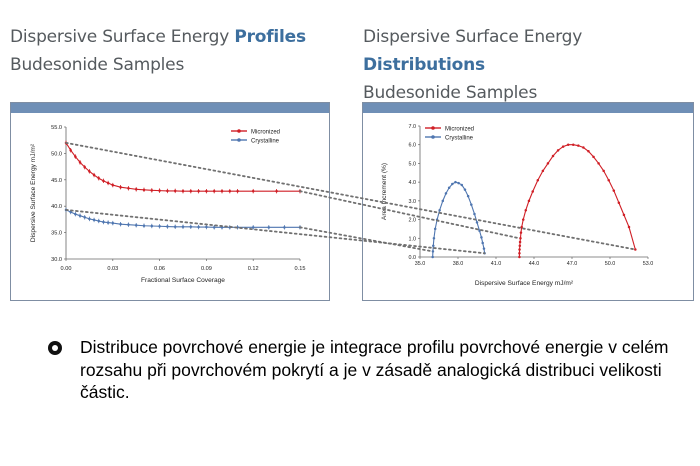 This screenshot has width=700, height=466. Describe the element at coordinates (413, 258) in the screenshot. I see `y-tick-label: 0.0` at that location.